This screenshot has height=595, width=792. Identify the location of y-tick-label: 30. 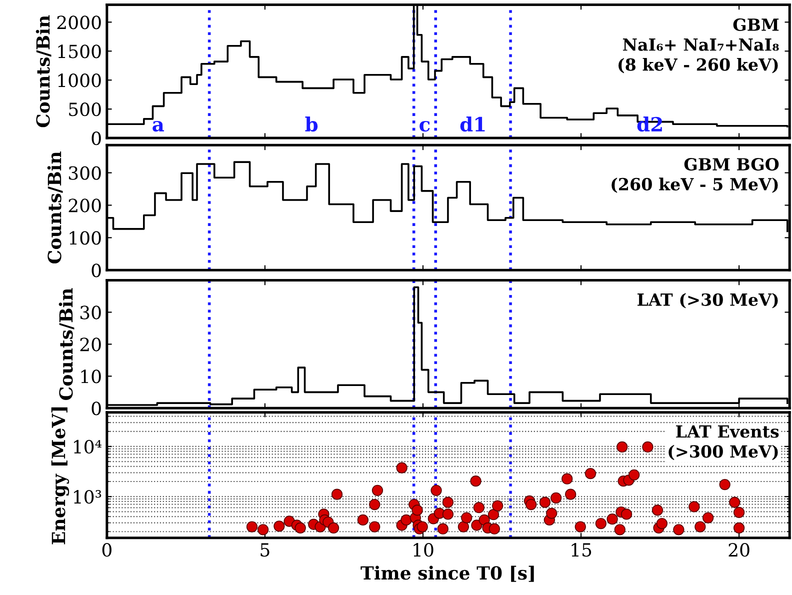
(90, 313).